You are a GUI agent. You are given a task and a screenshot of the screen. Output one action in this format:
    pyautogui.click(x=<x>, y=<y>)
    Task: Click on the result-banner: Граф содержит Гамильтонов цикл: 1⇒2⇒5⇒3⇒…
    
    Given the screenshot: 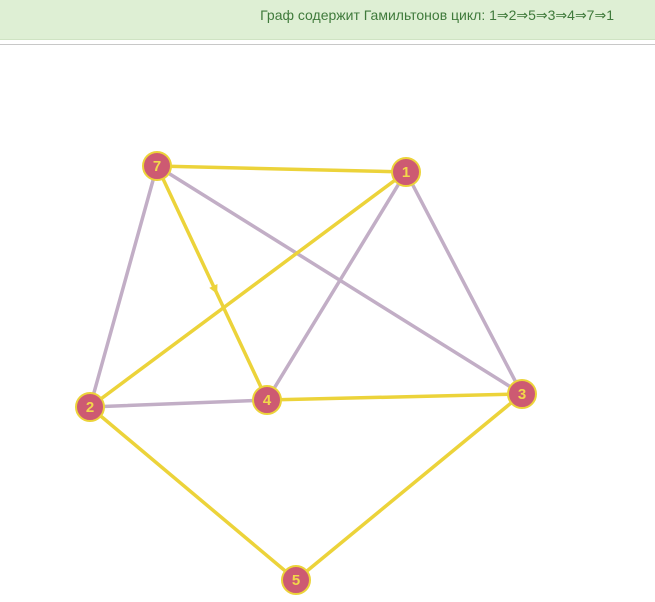 What is the action you would take?
    pyautogui.click(x=327, y=20)
    